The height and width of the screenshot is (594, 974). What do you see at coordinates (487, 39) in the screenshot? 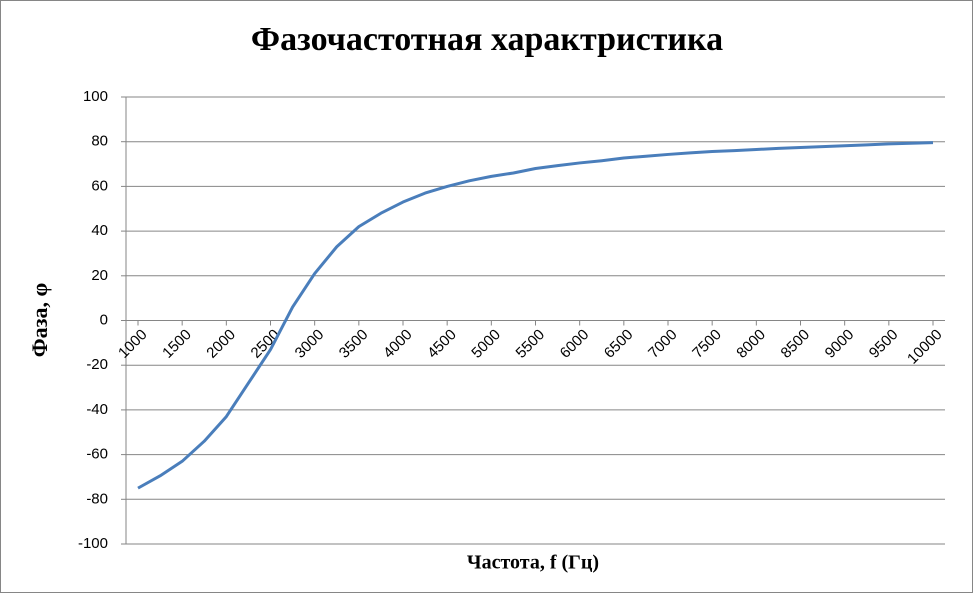
I see `chart-title: Фазочастотная характристика` at bounding box center [487, 39].